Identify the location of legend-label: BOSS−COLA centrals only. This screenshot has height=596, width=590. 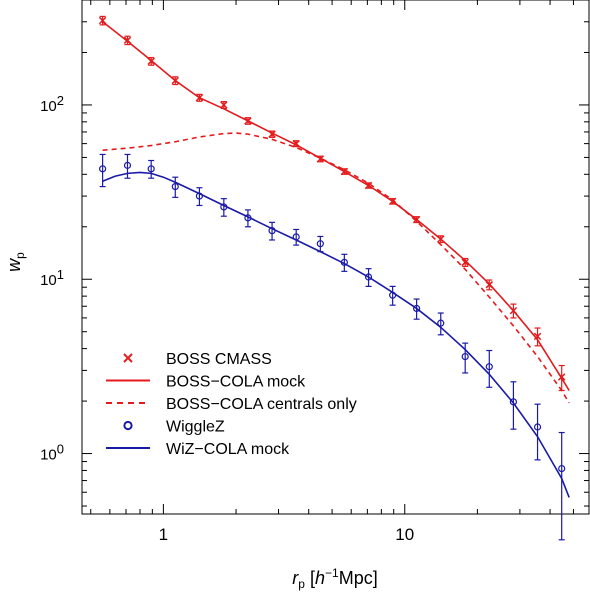
(261, 404).